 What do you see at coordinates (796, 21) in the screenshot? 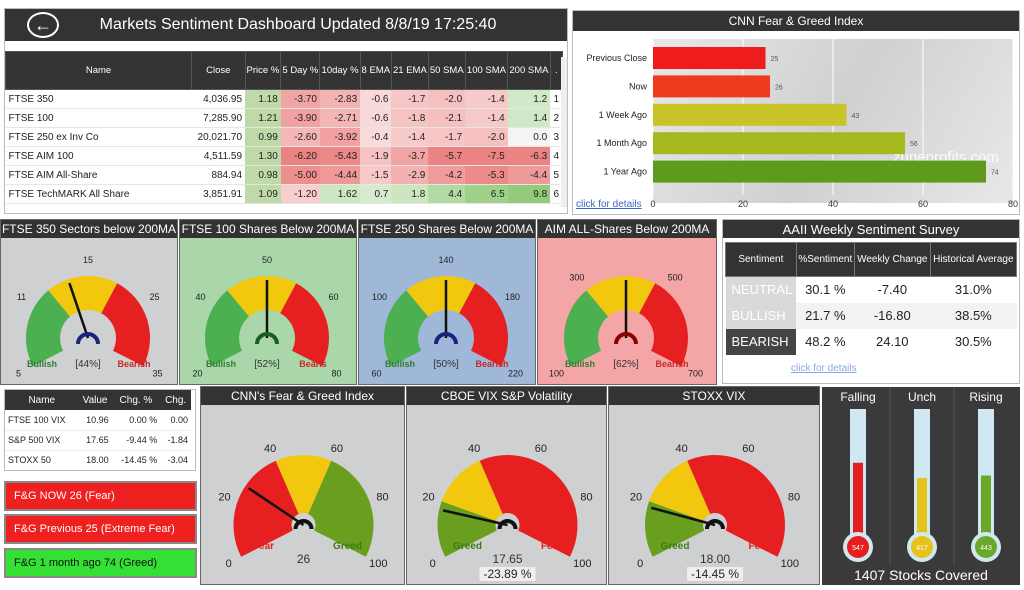
I see `cnn-bar-chart-title: CNN Fear & Greed Index` at bounding box center [796, 21].